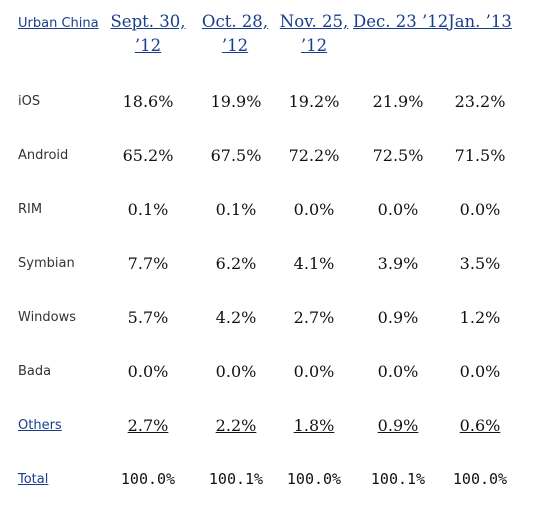 This screenshot has height=514, width=538. Describe the element at coordinates (480, 101) in the screenshot. I see `table-cell: 23.2%` at that location.